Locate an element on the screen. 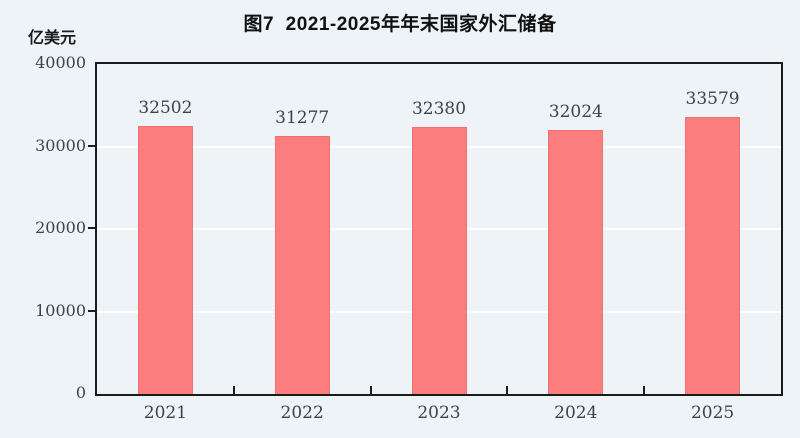 Image resolution: width=800 pixels, height=438 pixels. bar-2022 is located at coordinates (302, 264).